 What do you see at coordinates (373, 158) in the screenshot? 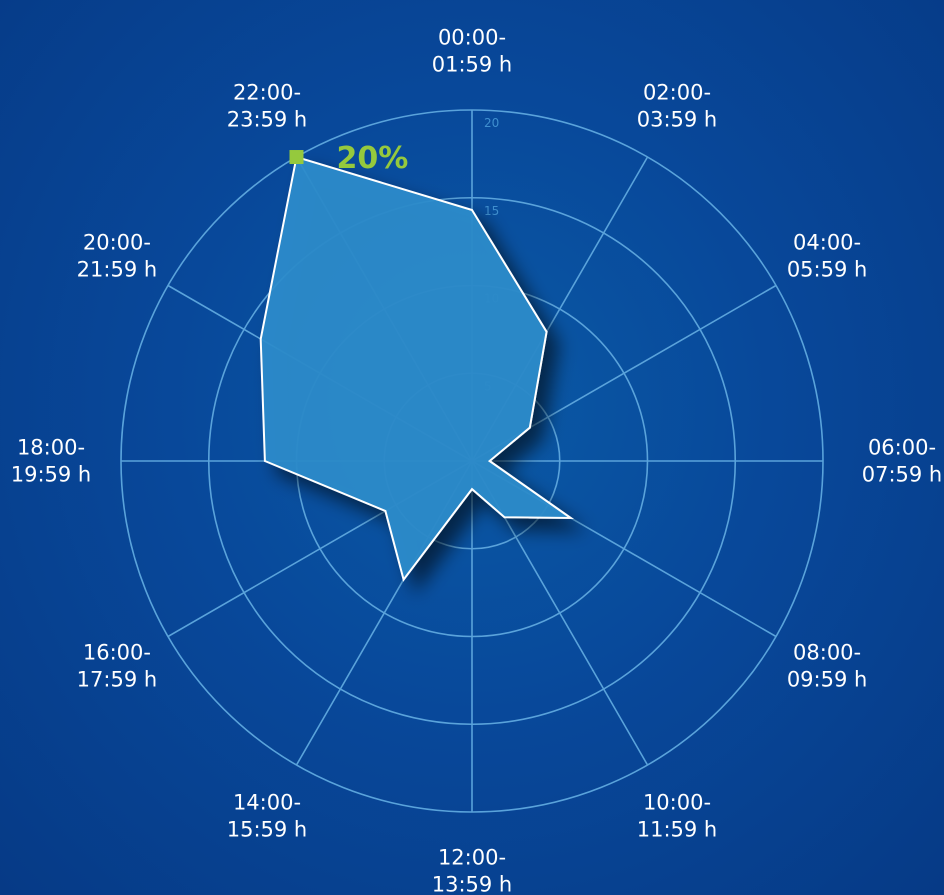
I see `peak-value-label: 20%` at bounding box center [373, 158].